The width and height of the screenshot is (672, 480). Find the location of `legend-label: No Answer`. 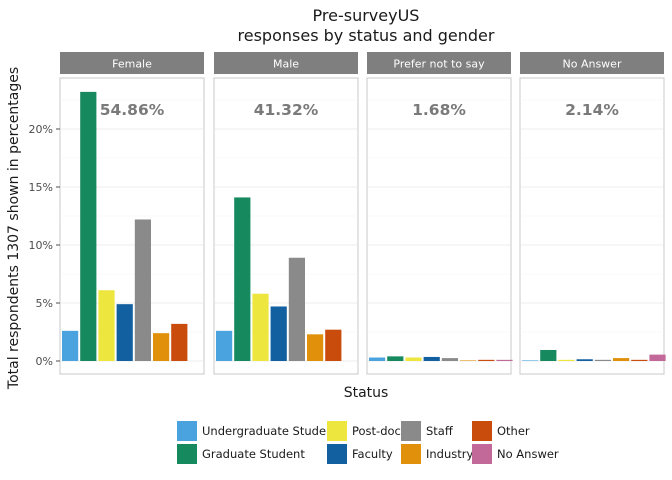

legend-label: No Answer is located at coordinates (528, 454).